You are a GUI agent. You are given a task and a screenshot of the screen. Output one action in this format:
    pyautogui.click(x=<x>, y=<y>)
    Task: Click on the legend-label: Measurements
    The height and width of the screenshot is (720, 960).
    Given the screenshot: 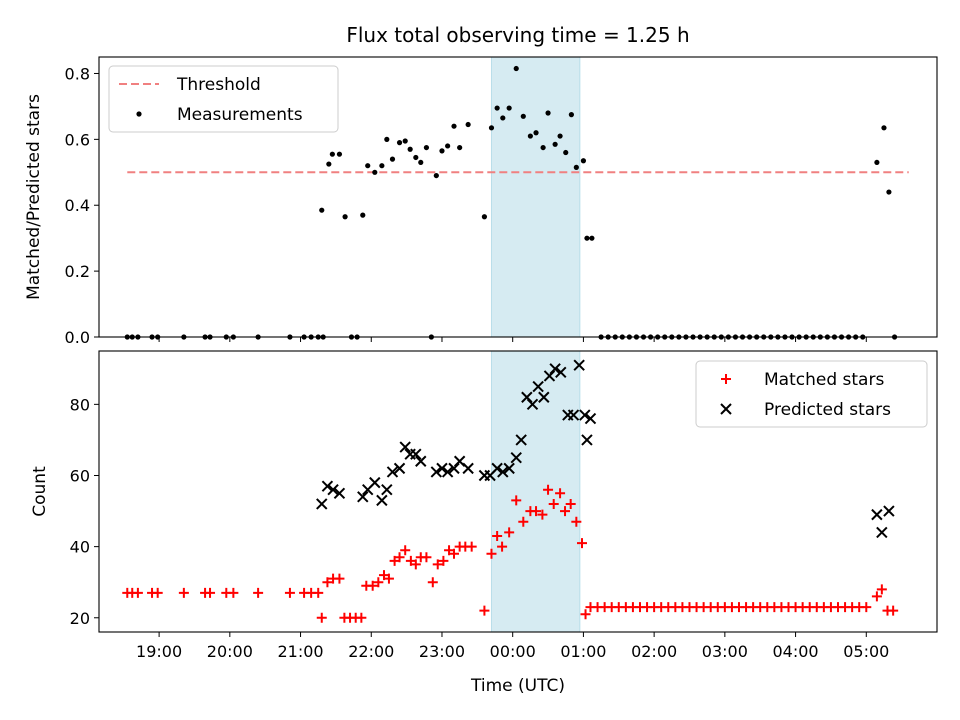 What is the action you would take?
    pyautogui.click(x=240, y=115)
    